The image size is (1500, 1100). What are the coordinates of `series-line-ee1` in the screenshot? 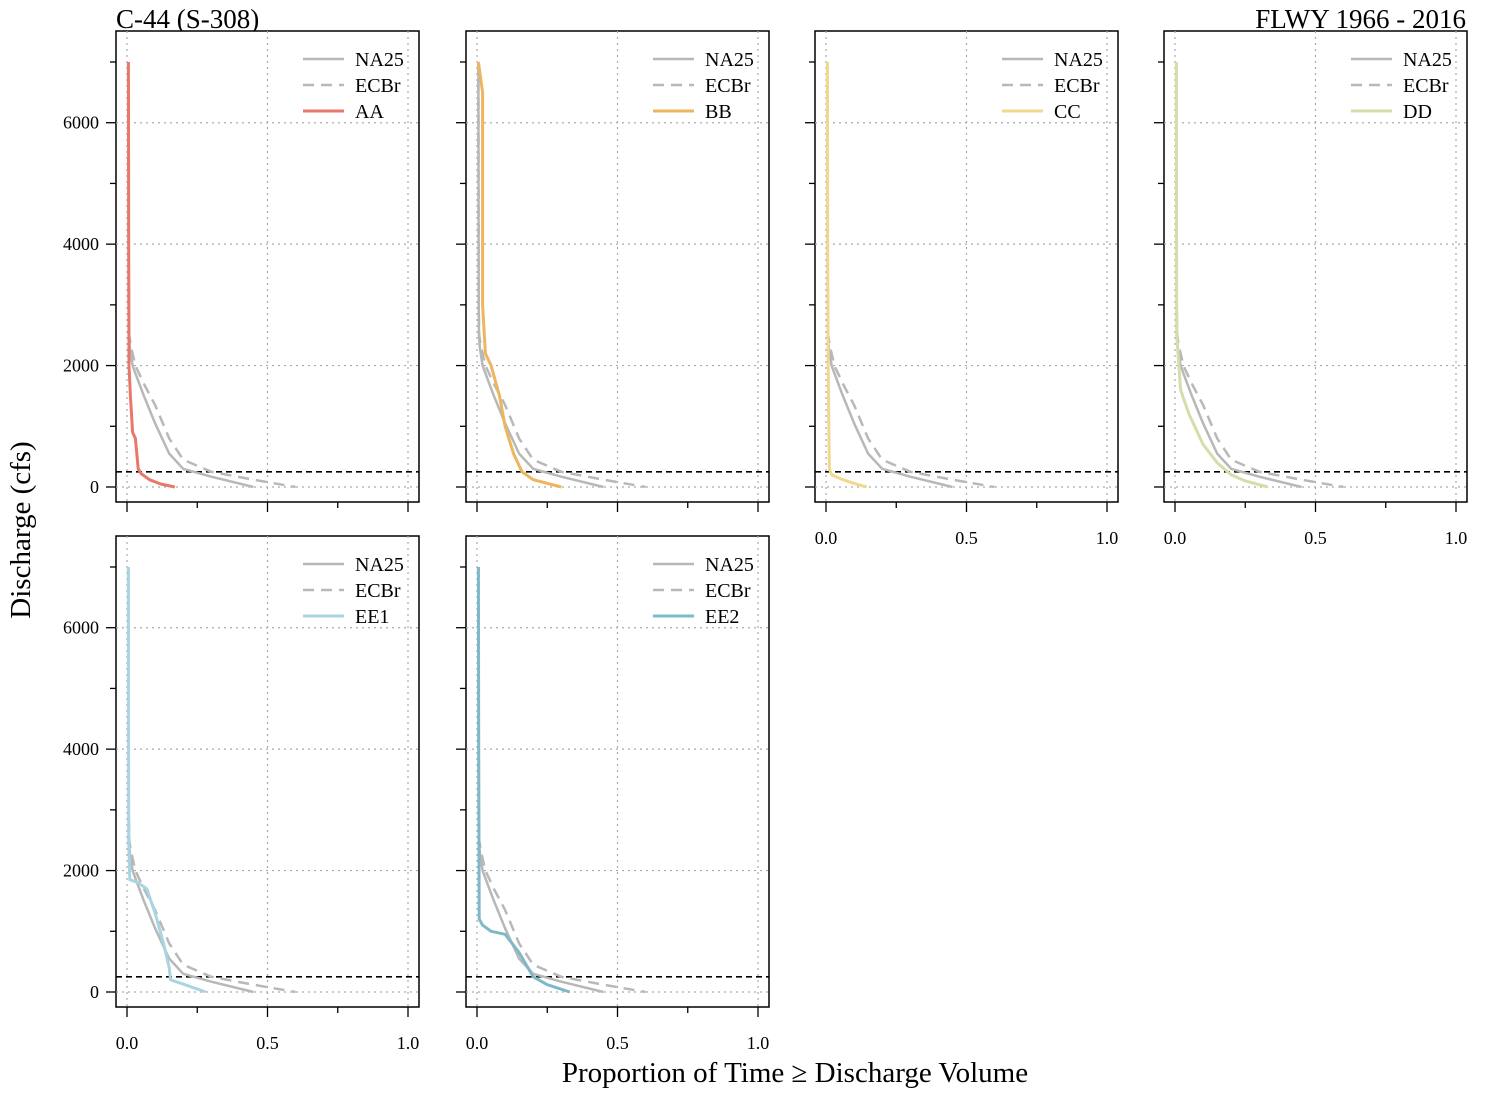 It's located at (166, 780).